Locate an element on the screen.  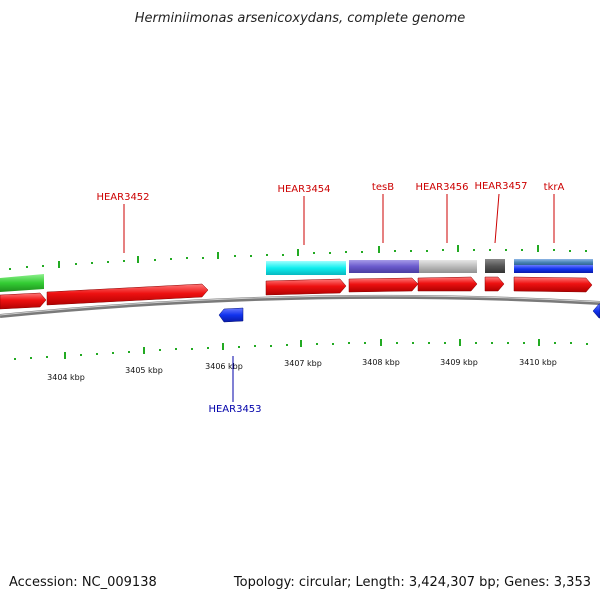
gene-arrow-hear3457 is located at coordinates (494, 284).